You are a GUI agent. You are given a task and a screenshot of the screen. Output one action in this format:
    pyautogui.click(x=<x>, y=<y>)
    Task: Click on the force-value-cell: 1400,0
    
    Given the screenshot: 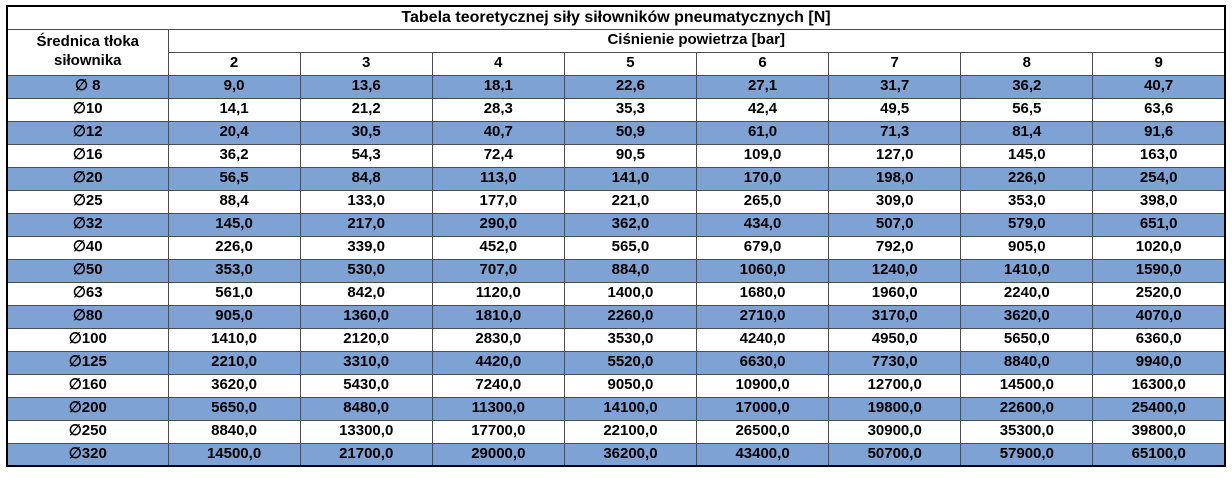 What is the action you would take?
    pyautogui.click(x=630, y=293)
    